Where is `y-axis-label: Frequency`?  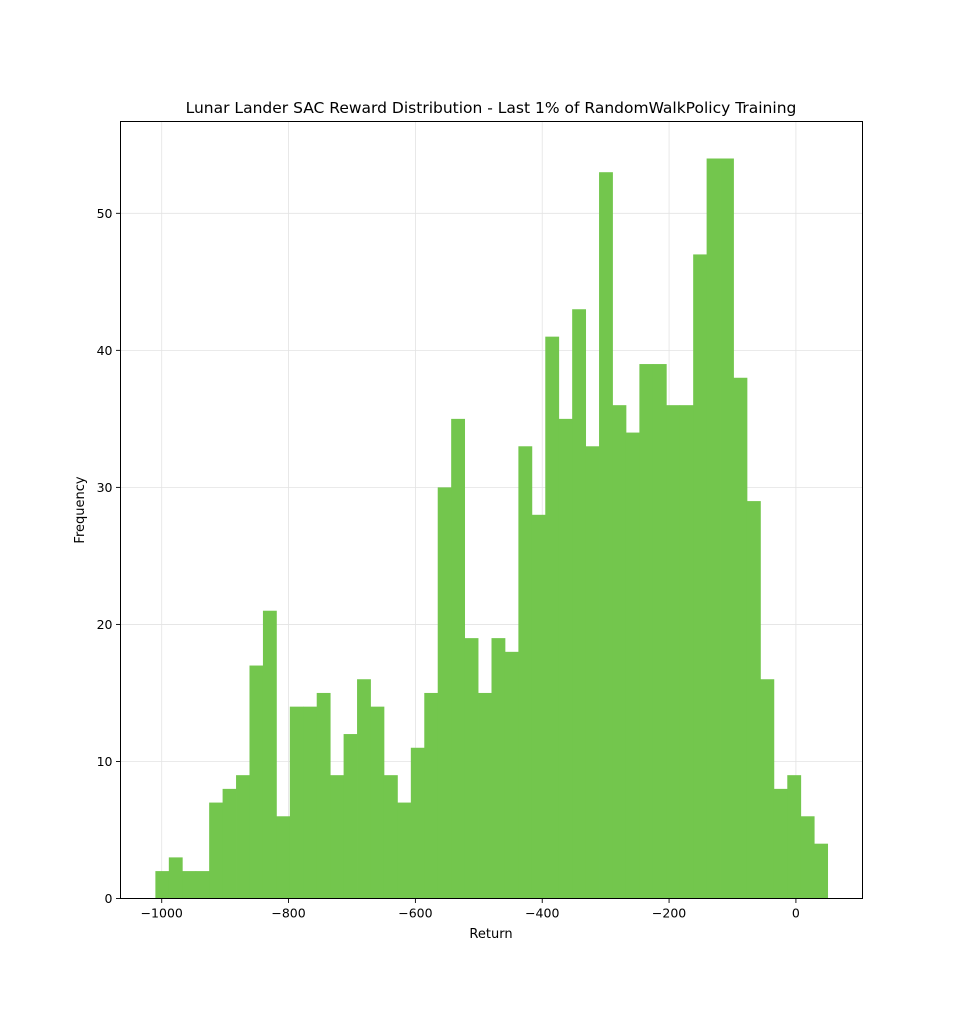
y-axis-label: Frequency is located at coordinates (80, 509).